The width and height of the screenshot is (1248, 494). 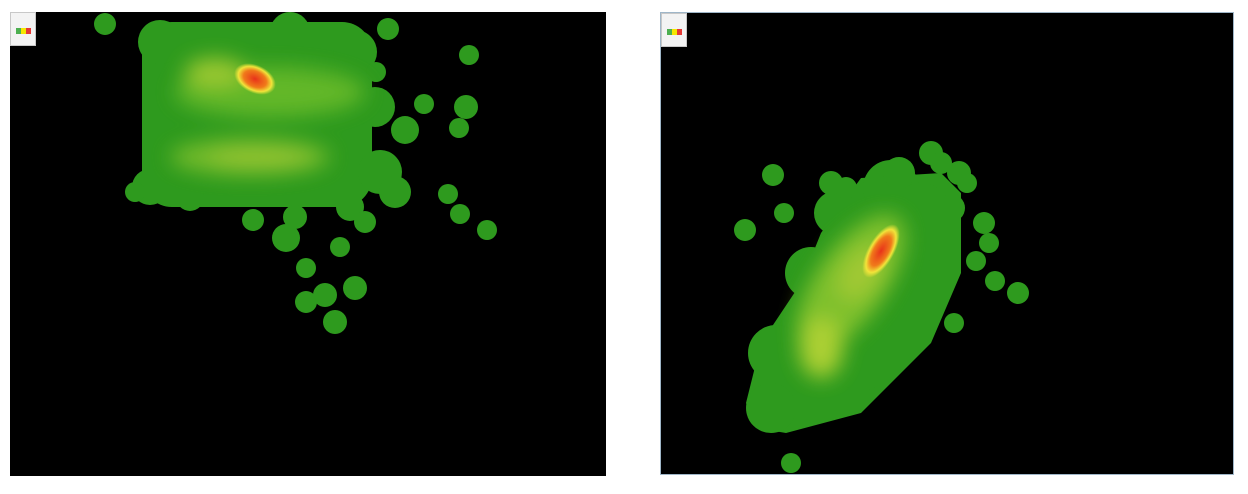 What do you see at coordinates (881, 251) in the screenshot?
I see `heatmap-right-hotspot` at bounding box center [881, 251].